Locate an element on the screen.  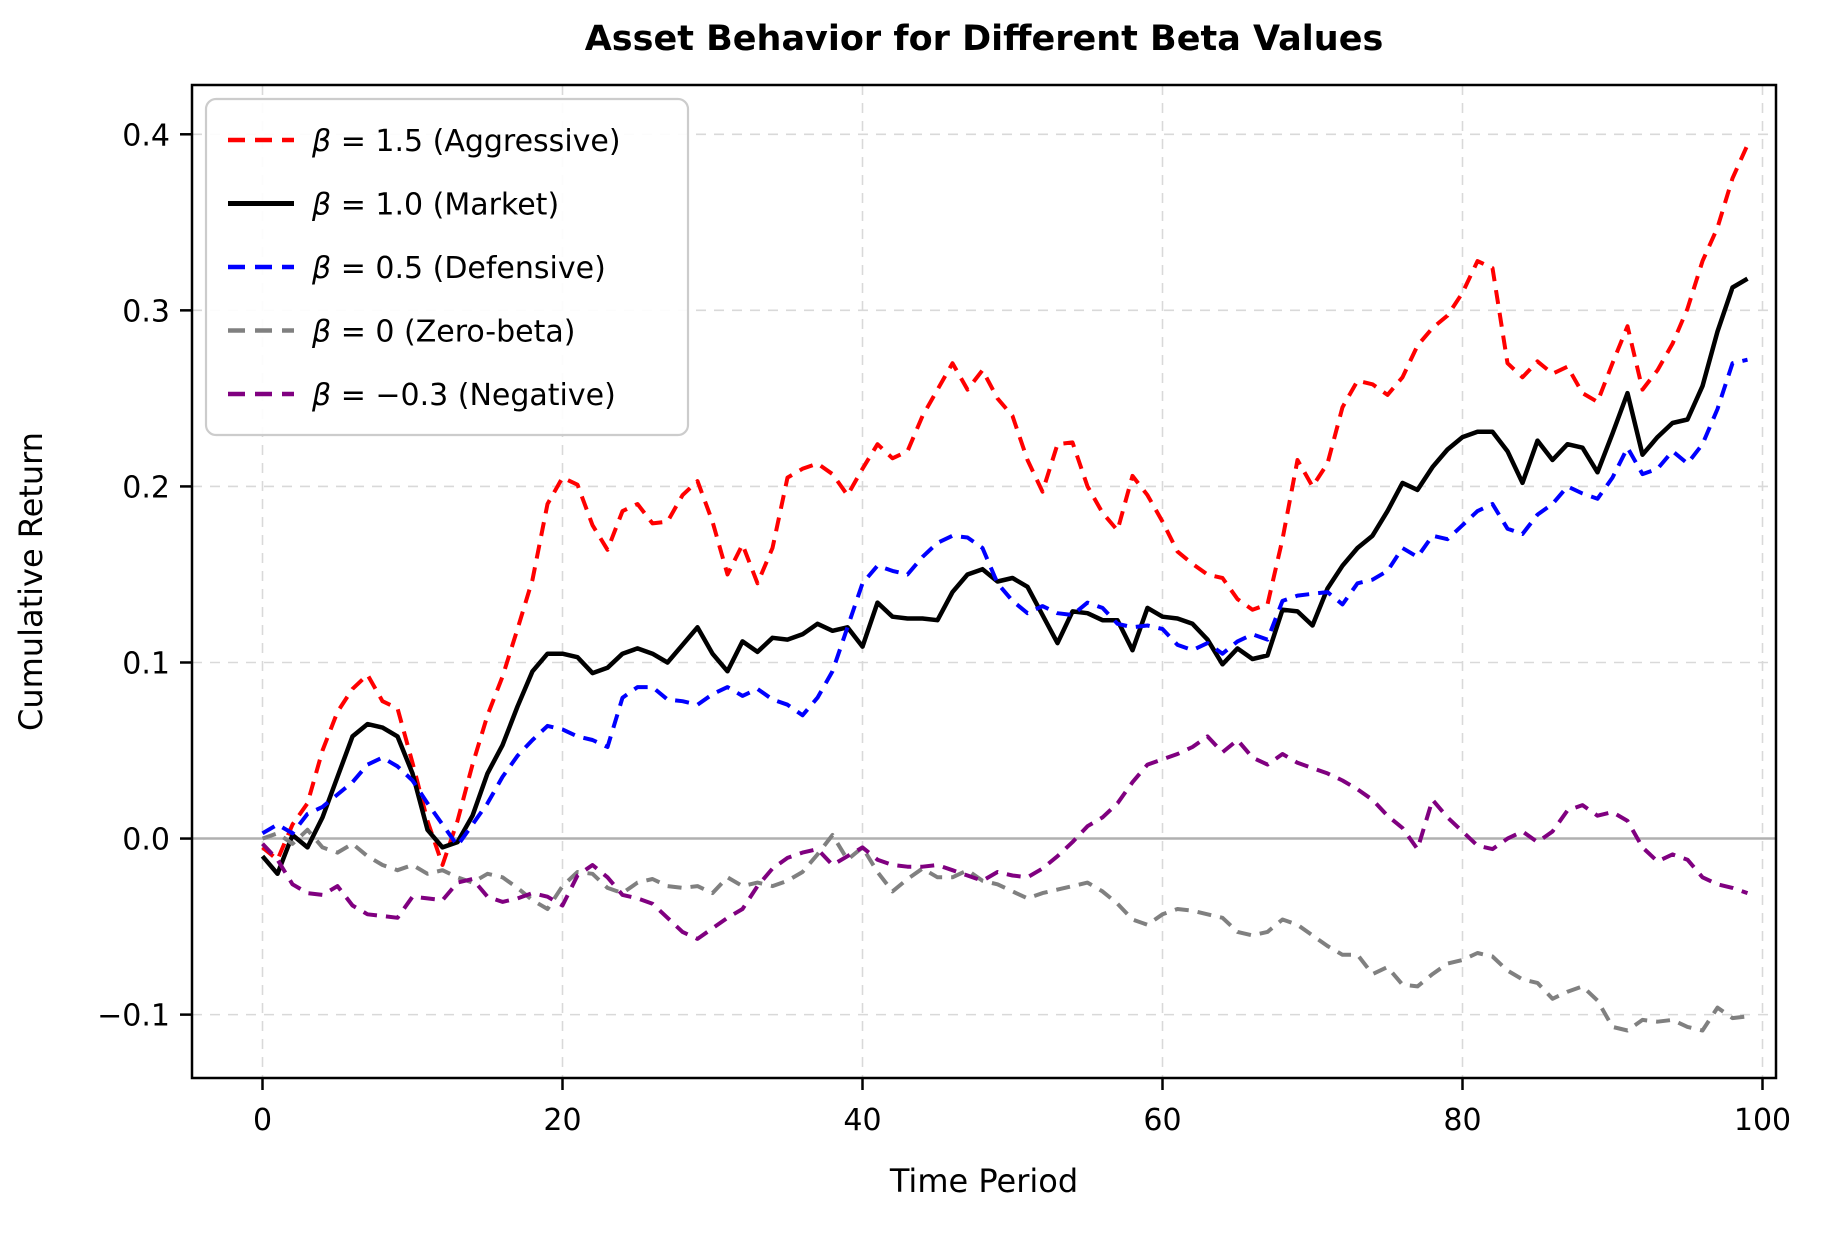
y-tick-label-0.3: 0.3 is located at coordinates (146, 311).